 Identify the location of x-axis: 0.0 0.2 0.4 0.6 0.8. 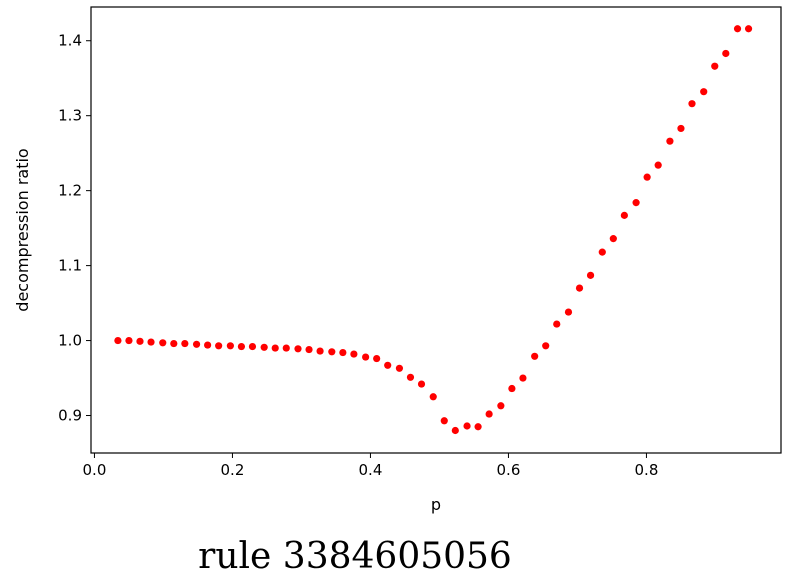
(371, 466).